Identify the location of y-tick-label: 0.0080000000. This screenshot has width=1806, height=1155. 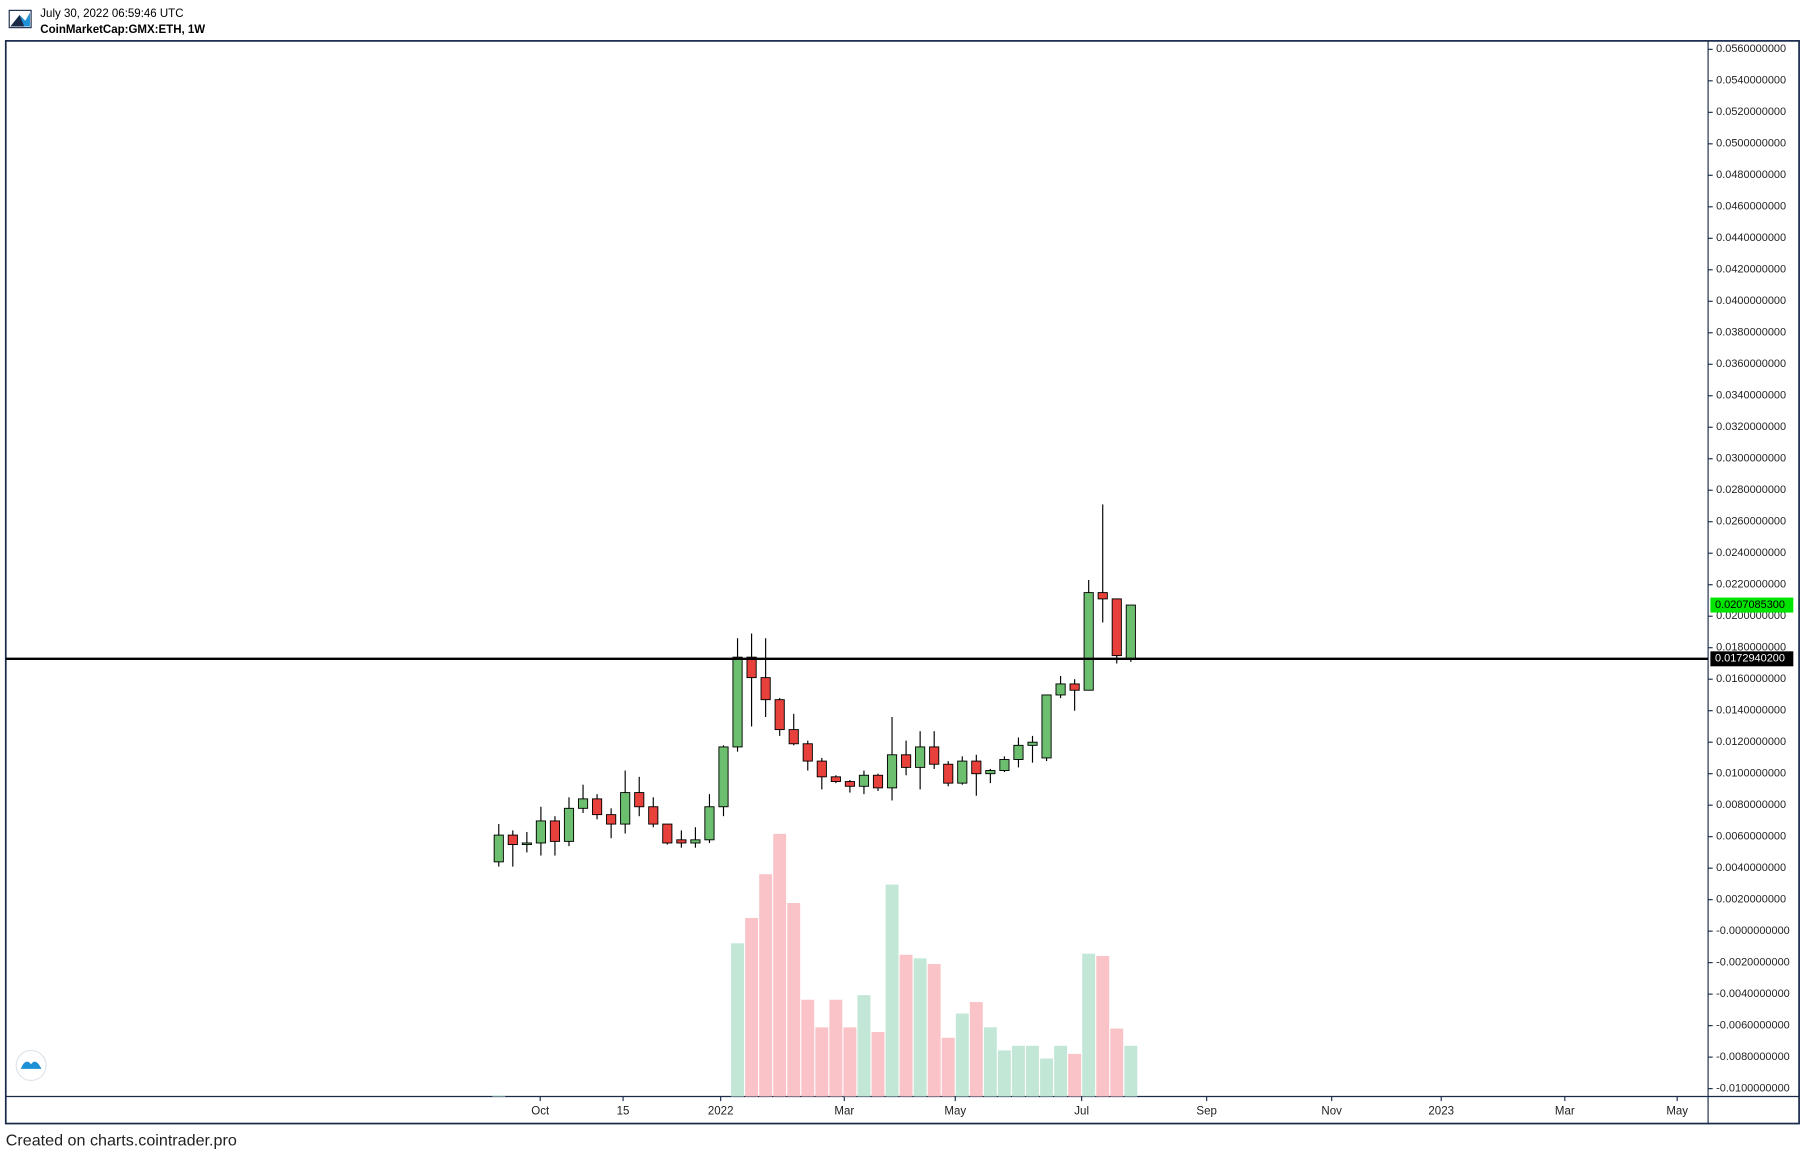
(1751, 805).